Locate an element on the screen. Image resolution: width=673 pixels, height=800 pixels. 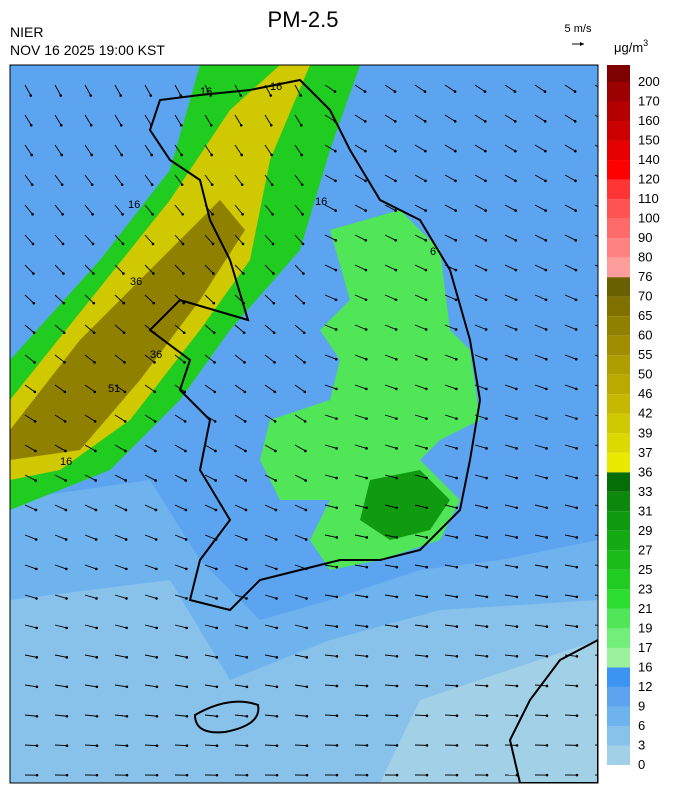
colorbar-label: 3 is located at coordinates (641, 744).